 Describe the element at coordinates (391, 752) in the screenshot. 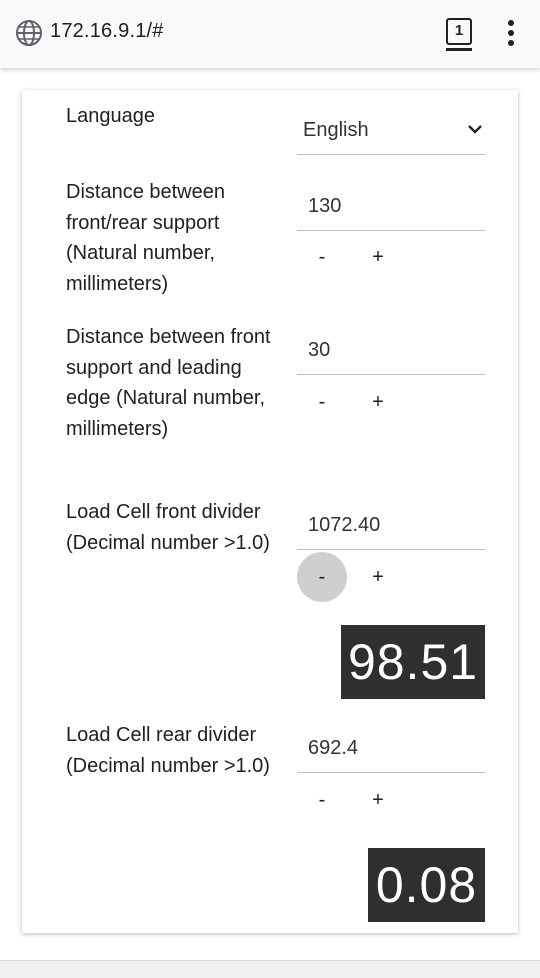

I see `rear-divider-input: 692.4` at that location.